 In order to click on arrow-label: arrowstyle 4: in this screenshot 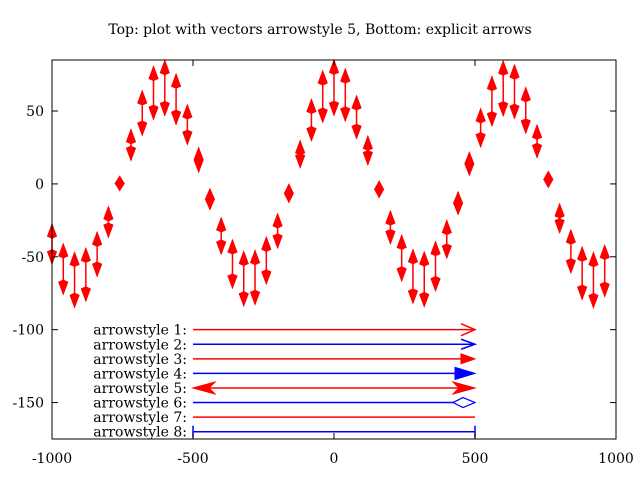, I will do `click(140, 374)`.